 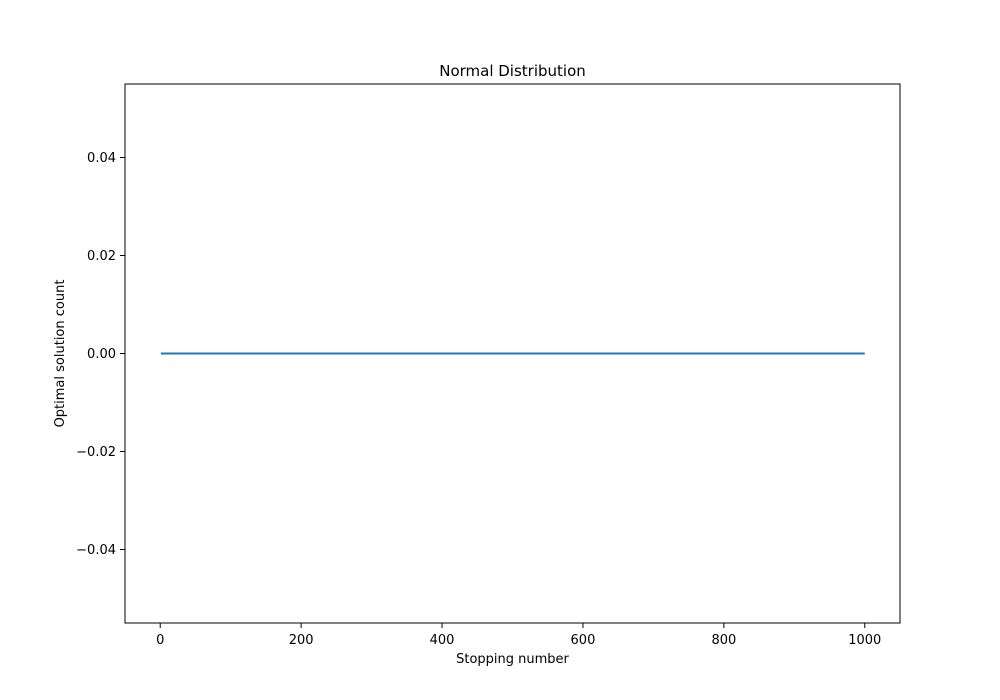 I want to click on y-tick-label: 0.00, so click(x=101, y=354).